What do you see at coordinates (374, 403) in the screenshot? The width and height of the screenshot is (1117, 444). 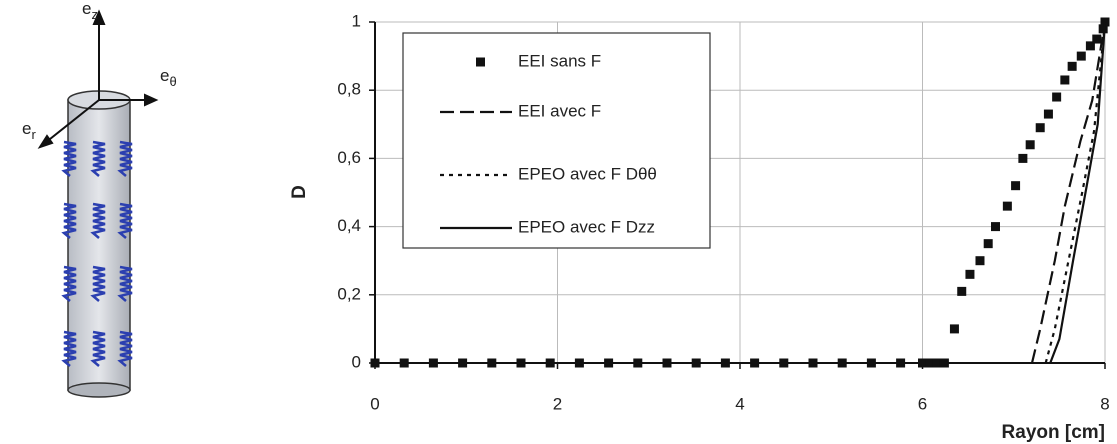 I see `x-tick-label: 0` at bounding box center [374, 403].